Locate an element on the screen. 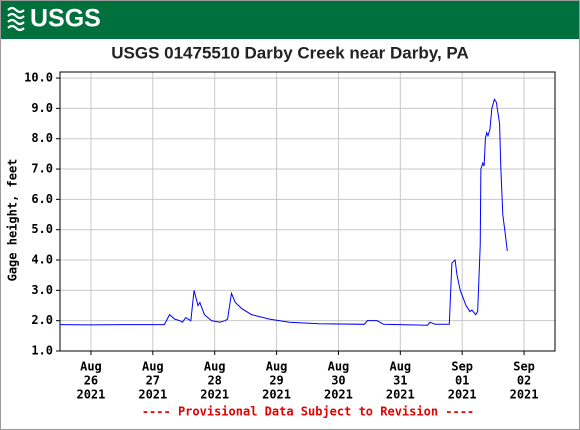 The width and height of the screenshot is (580, 430). y-tick-label: 7.0 is located at coordinates (42, 169).